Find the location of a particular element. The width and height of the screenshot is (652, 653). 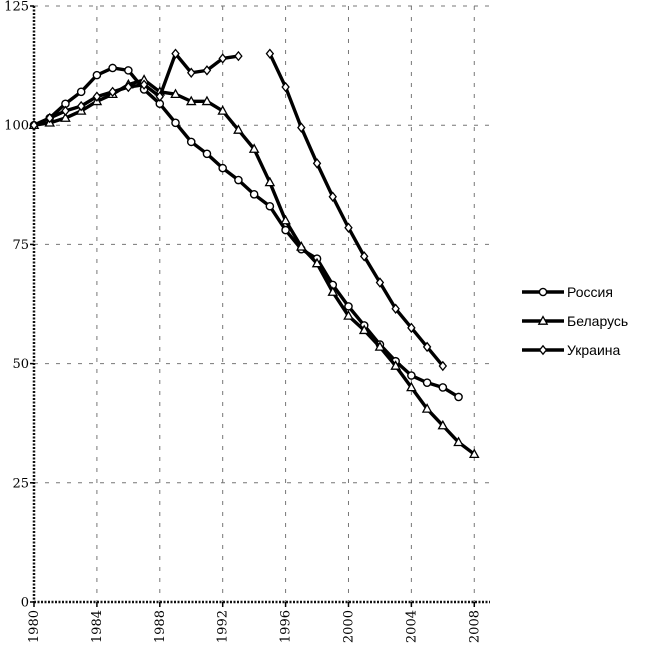

y-tick-label: 125 is located at coordinates (16, 7).